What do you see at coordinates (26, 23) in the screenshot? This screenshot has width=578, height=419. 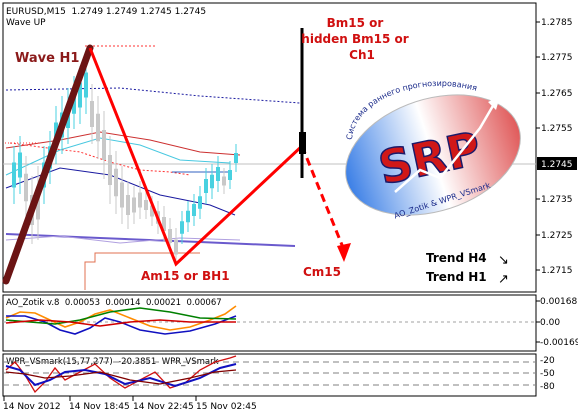 I see `indicator-subtitle: Wave UP` at bounding box center [26, 23].